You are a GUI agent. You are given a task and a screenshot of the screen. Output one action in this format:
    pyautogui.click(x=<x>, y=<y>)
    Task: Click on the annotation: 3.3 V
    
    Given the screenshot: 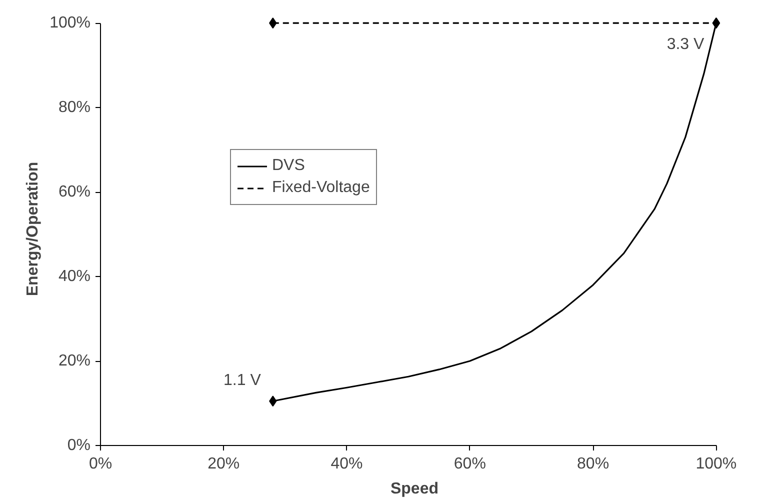 What is the action you would take?
    pyautogui.click(x=685, y=45)
    